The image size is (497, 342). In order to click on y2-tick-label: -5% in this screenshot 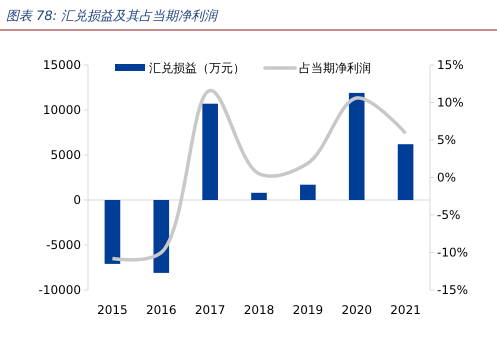, I will do `click(448, 215)`.